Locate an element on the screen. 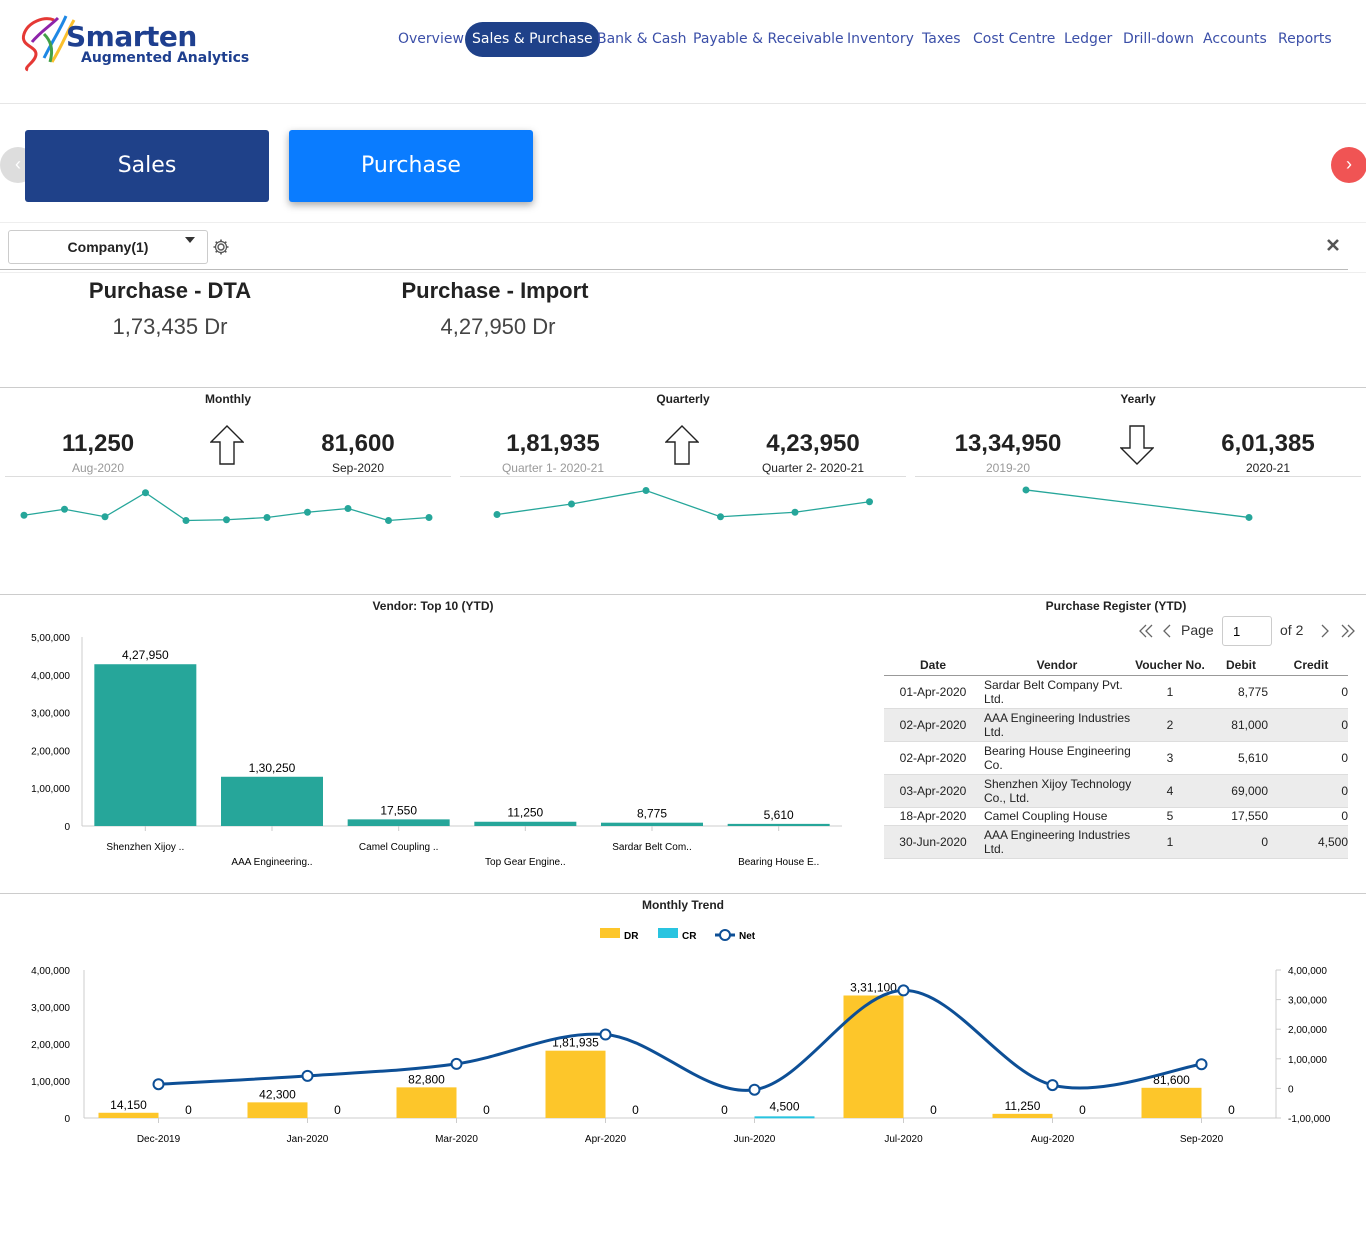 The image size is (1366, 1236). nav-payable-receivable: Payable & Receivable is located at coordinates (768, 39).